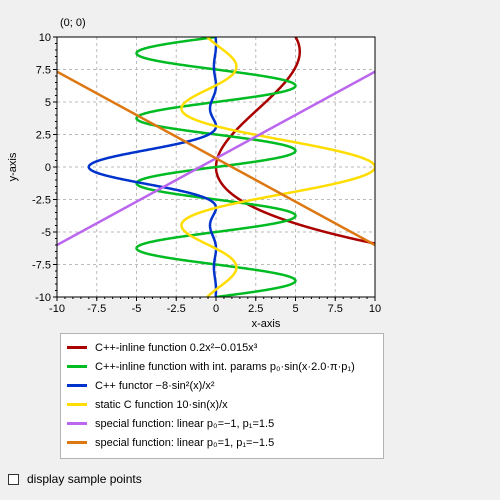  I want to click on display-sample-points-checkbox: display sample points, so click(75, 479).